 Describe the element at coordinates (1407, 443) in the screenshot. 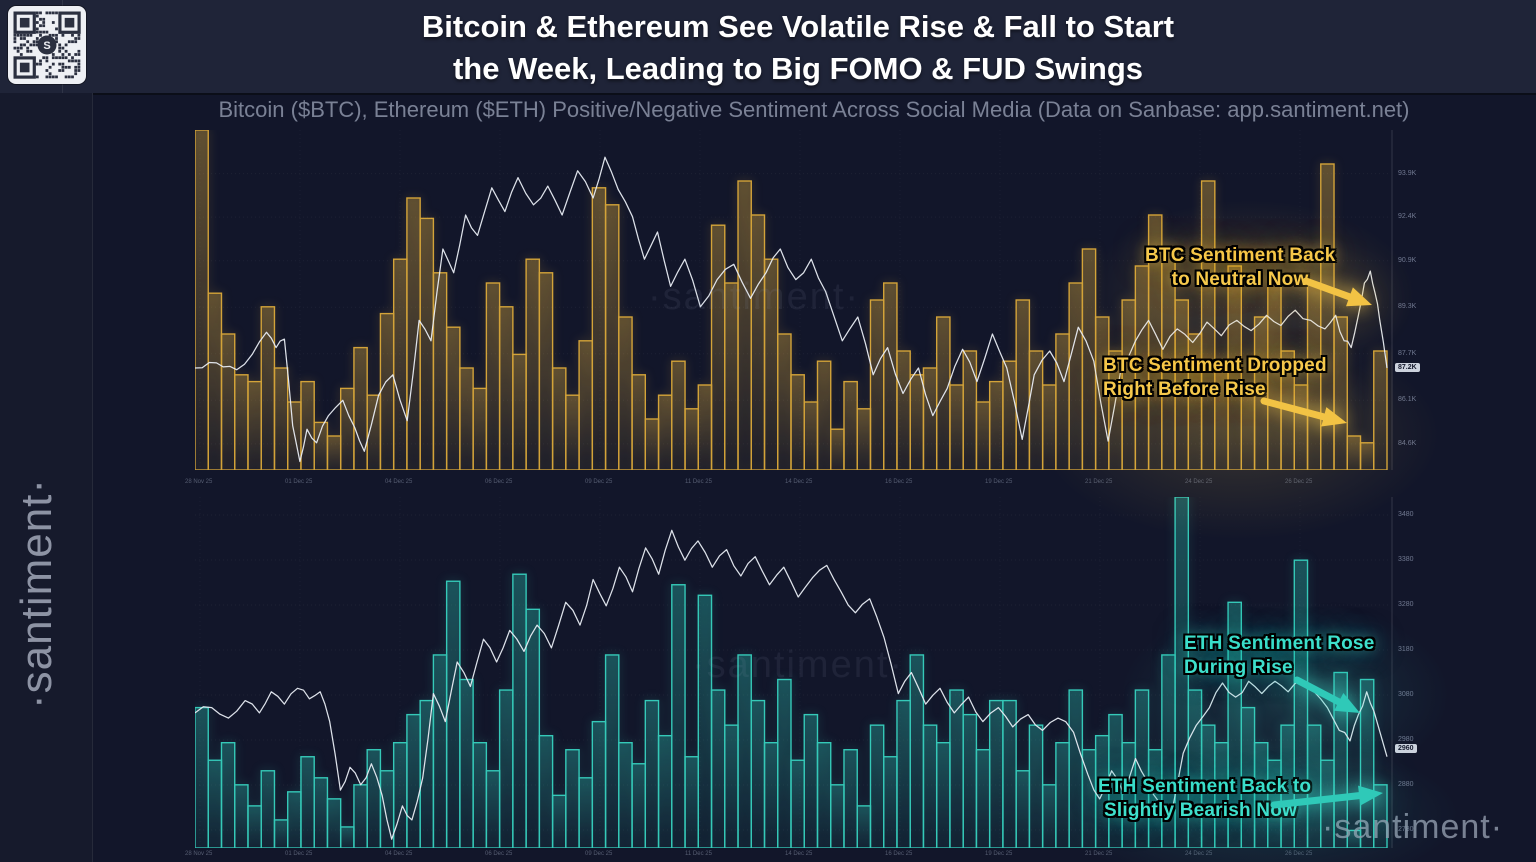

I see `y-axis-label: 84.6K` at that location.